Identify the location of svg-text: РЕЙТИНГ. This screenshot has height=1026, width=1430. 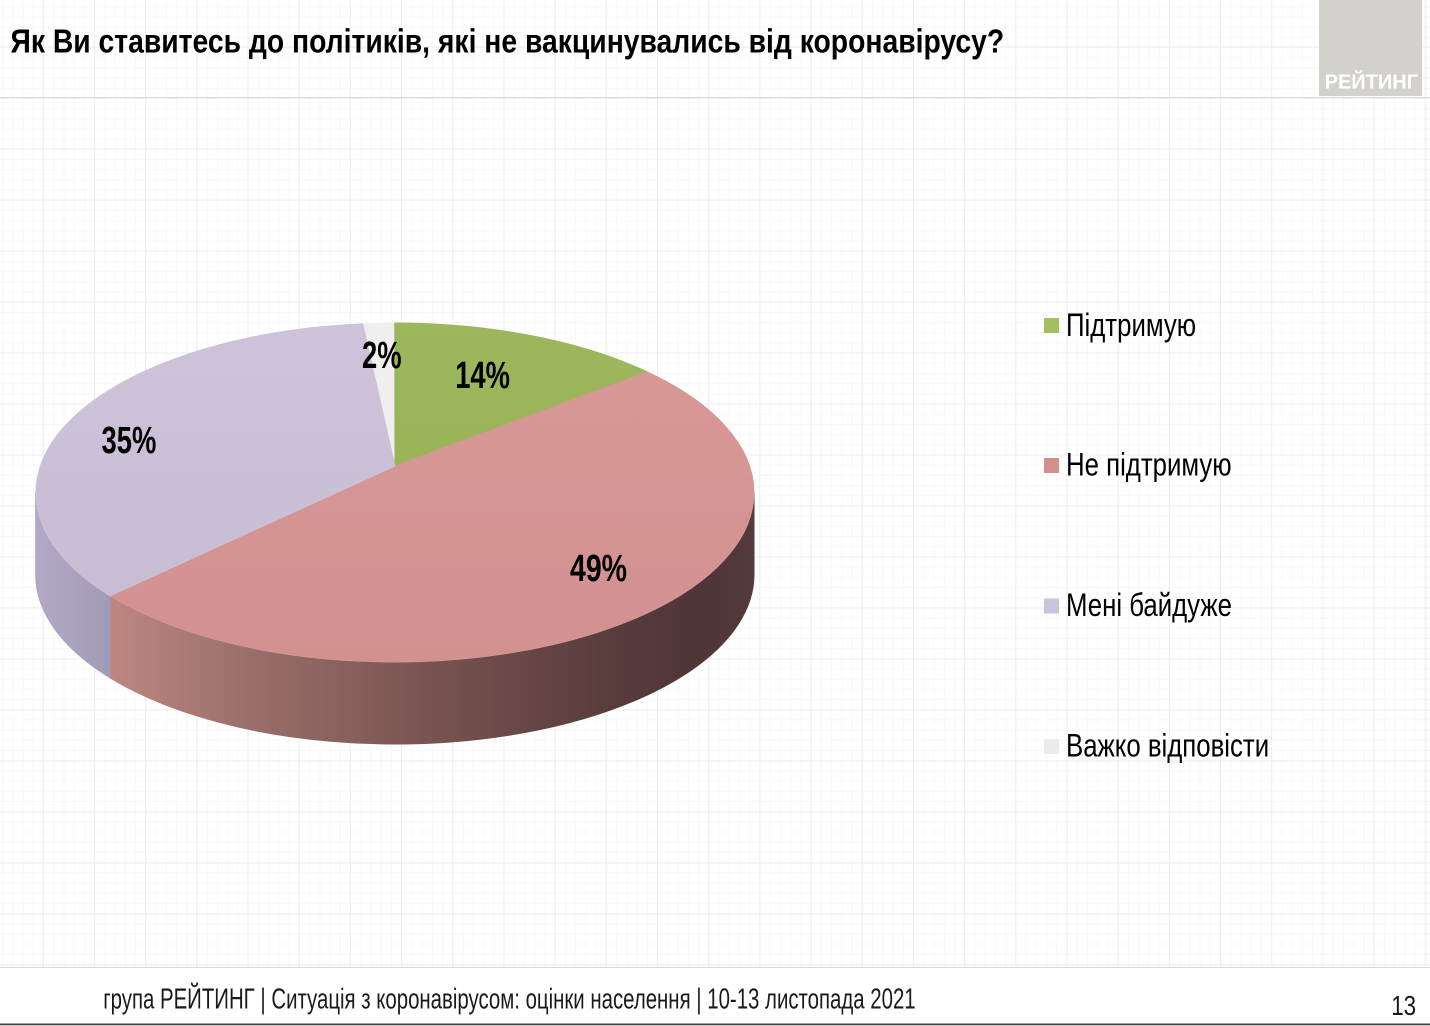
(1371, 82).